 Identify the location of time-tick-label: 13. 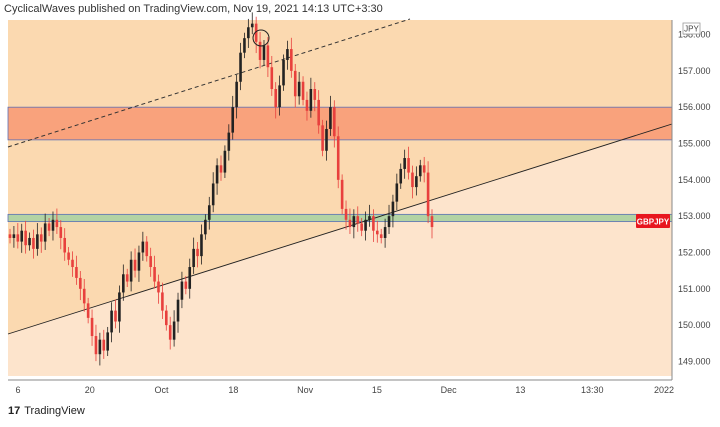
(520, 390).